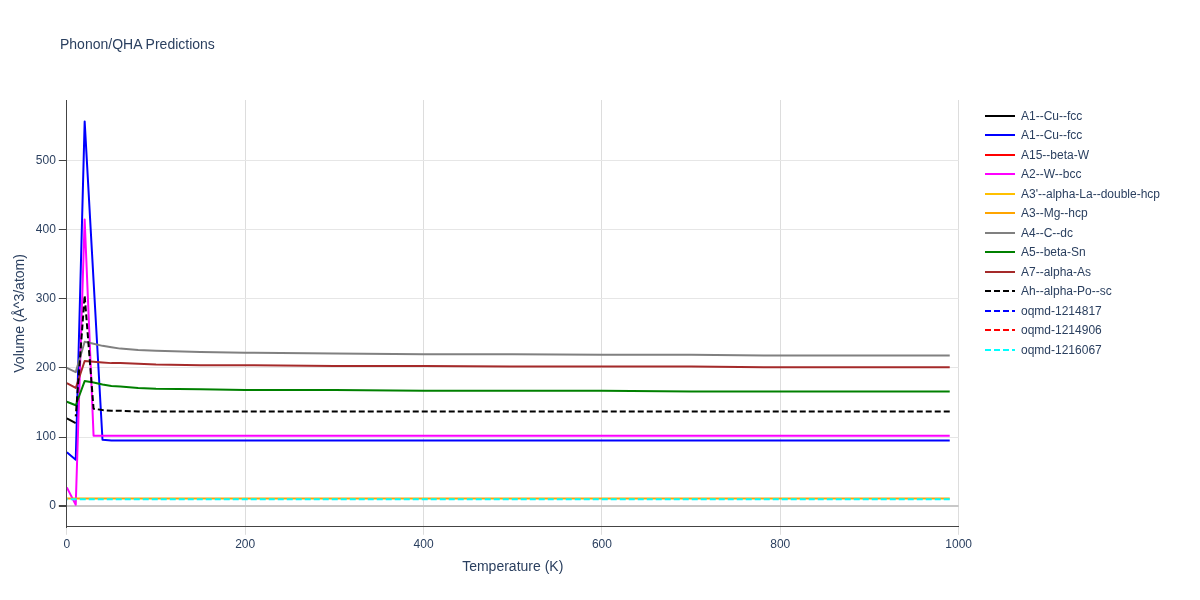 The width and height of the screenshot is (1200, 600). What do you see at coordinates (1056, 271) in the screenshot?
I see `legend-label: A7--alpha-As` at bounding box center [1056, 271].